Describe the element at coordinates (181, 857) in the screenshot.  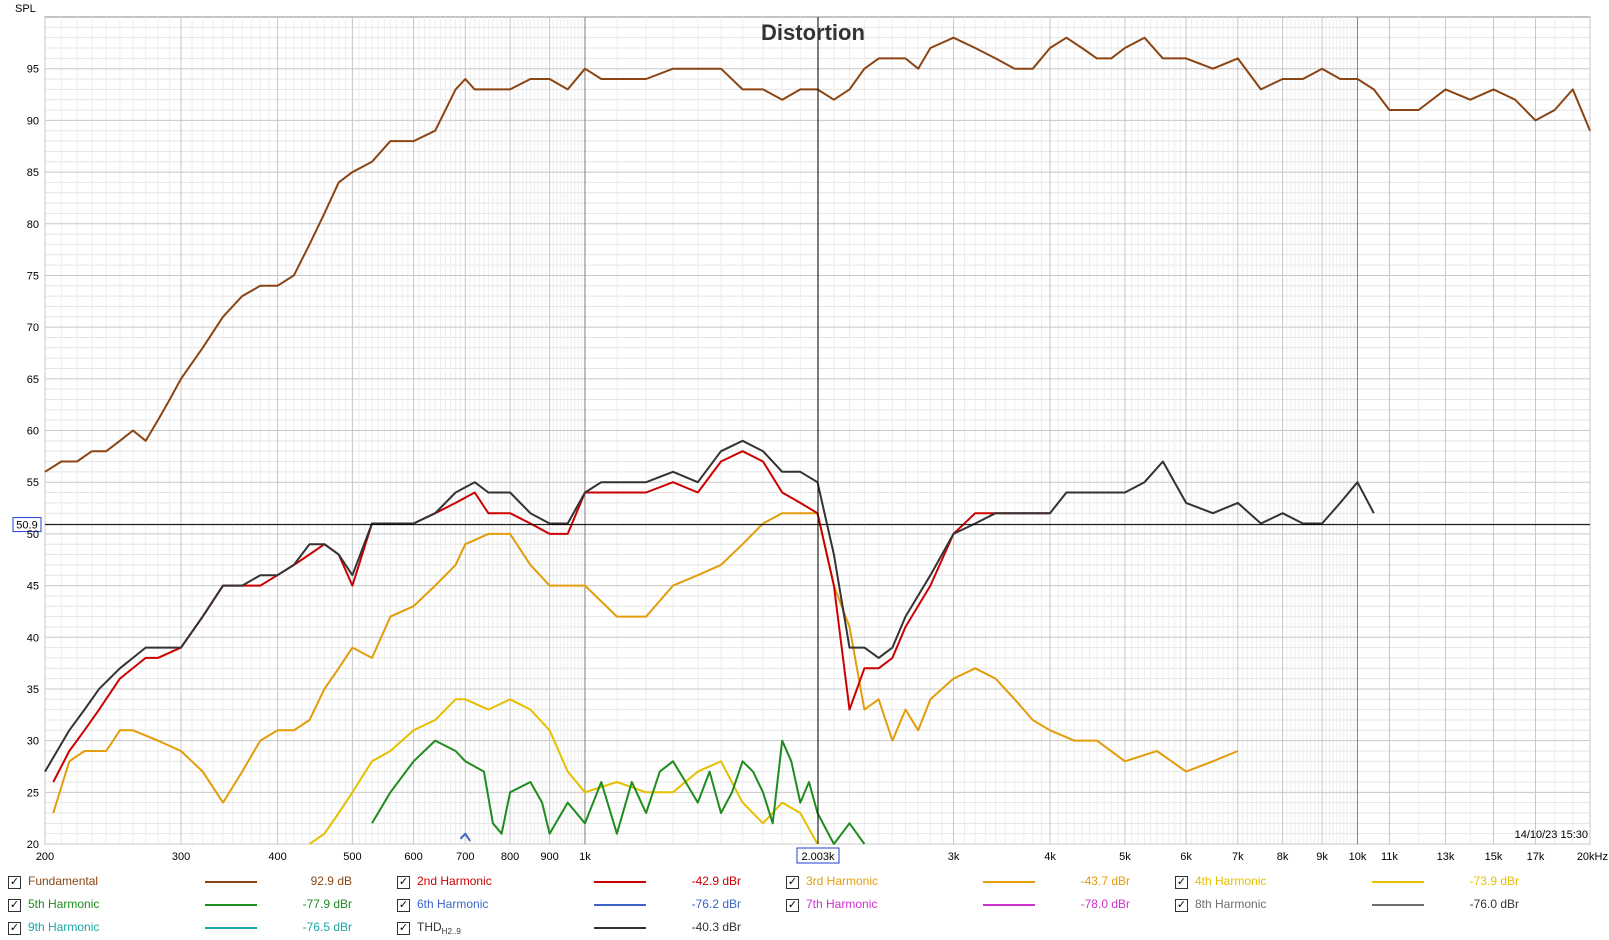
I see `x-tick-label: 300` at that location.